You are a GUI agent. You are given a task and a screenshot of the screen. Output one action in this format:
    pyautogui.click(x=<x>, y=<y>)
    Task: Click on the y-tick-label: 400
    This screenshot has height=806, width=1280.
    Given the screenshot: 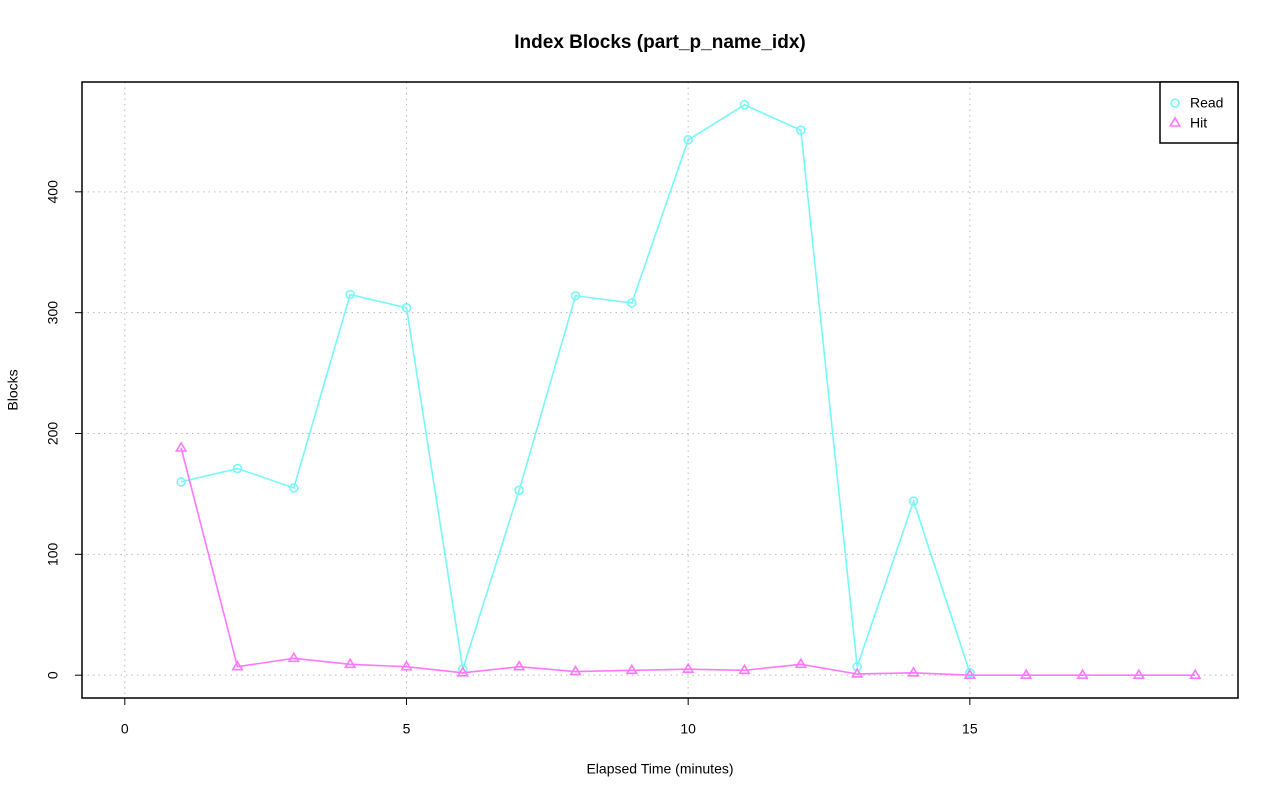 What is the action you would take?
    pyautogui.click(x=53, y=192)
    